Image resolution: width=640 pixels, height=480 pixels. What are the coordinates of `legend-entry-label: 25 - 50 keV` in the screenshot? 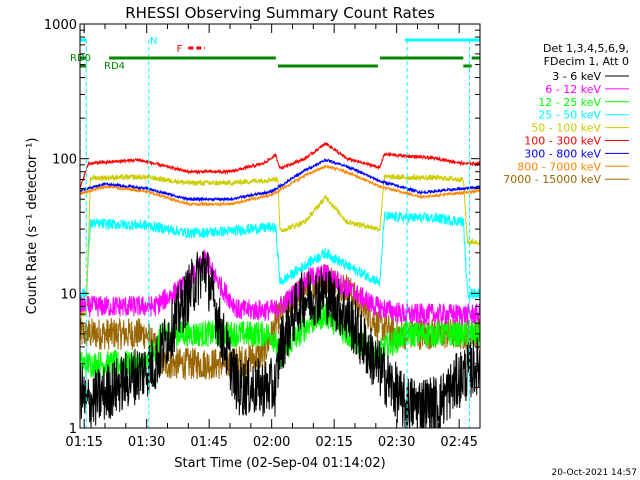 It's located at (569, 115).